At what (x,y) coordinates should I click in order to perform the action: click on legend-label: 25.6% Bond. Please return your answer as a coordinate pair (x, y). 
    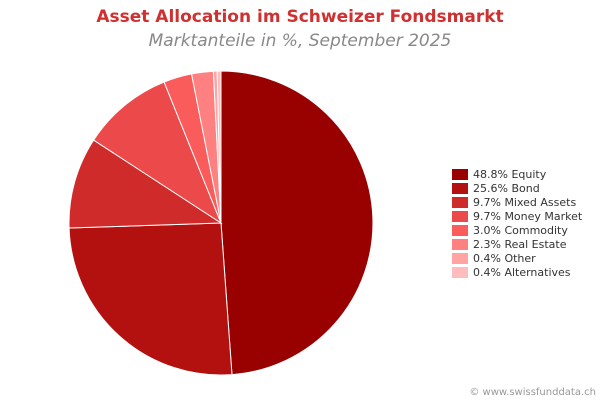
    Looking at the image, I should click on (506, 188).